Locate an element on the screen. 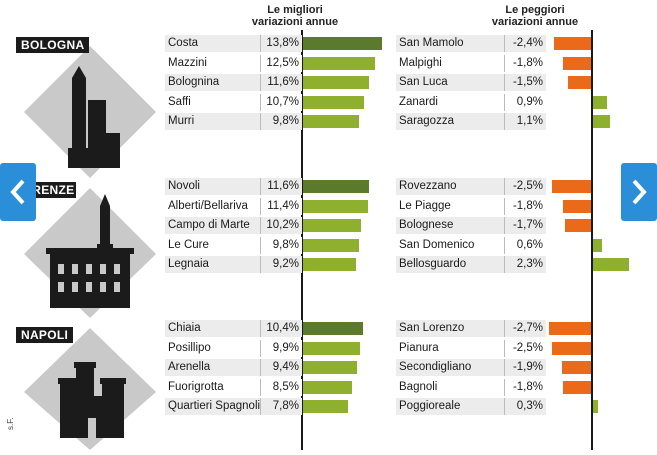  worst-district-label: Bagnoli is located at coordinates (418, 386).